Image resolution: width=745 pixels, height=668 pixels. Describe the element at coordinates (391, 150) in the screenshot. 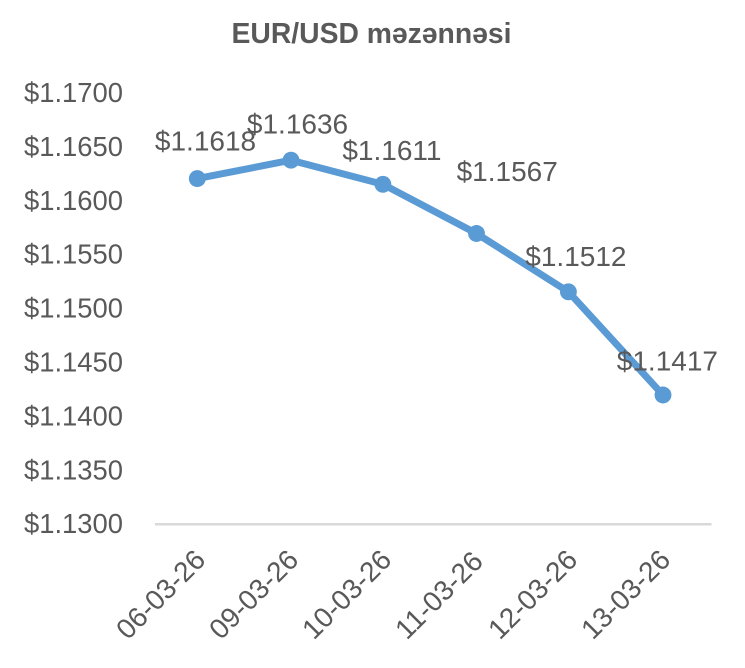

I see `svg-text: $1.1611` at that location.